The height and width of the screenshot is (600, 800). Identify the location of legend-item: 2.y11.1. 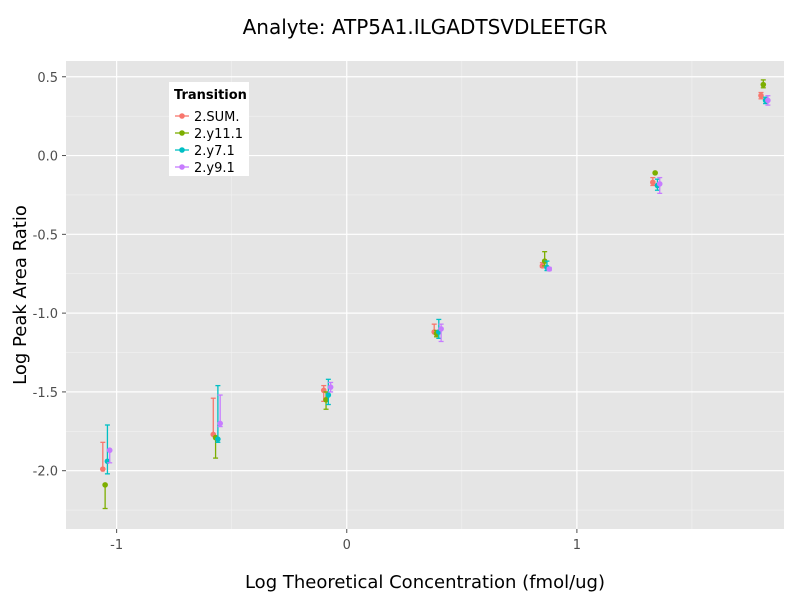
(209, 134).